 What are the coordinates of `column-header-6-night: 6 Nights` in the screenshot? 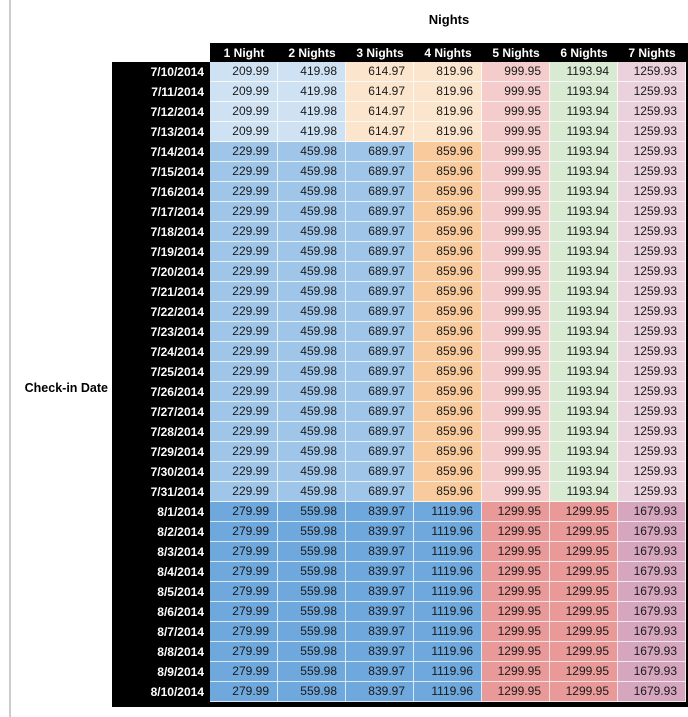 It's located at (584, 52).